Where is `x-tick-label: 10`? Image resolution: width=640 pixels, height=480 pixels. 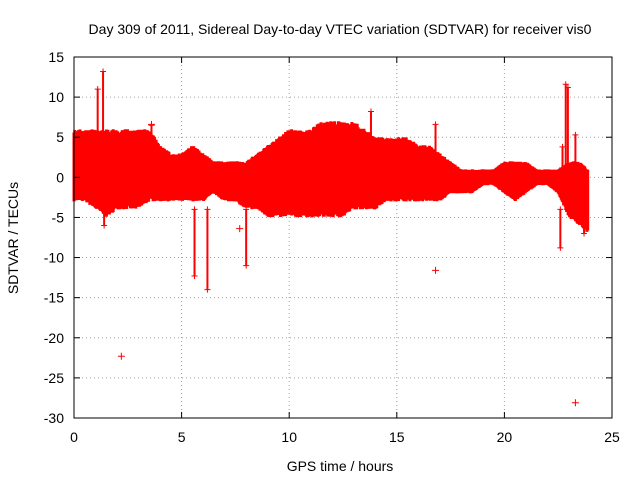 x-tick-label: 10 is located at coordinates (289, 437).